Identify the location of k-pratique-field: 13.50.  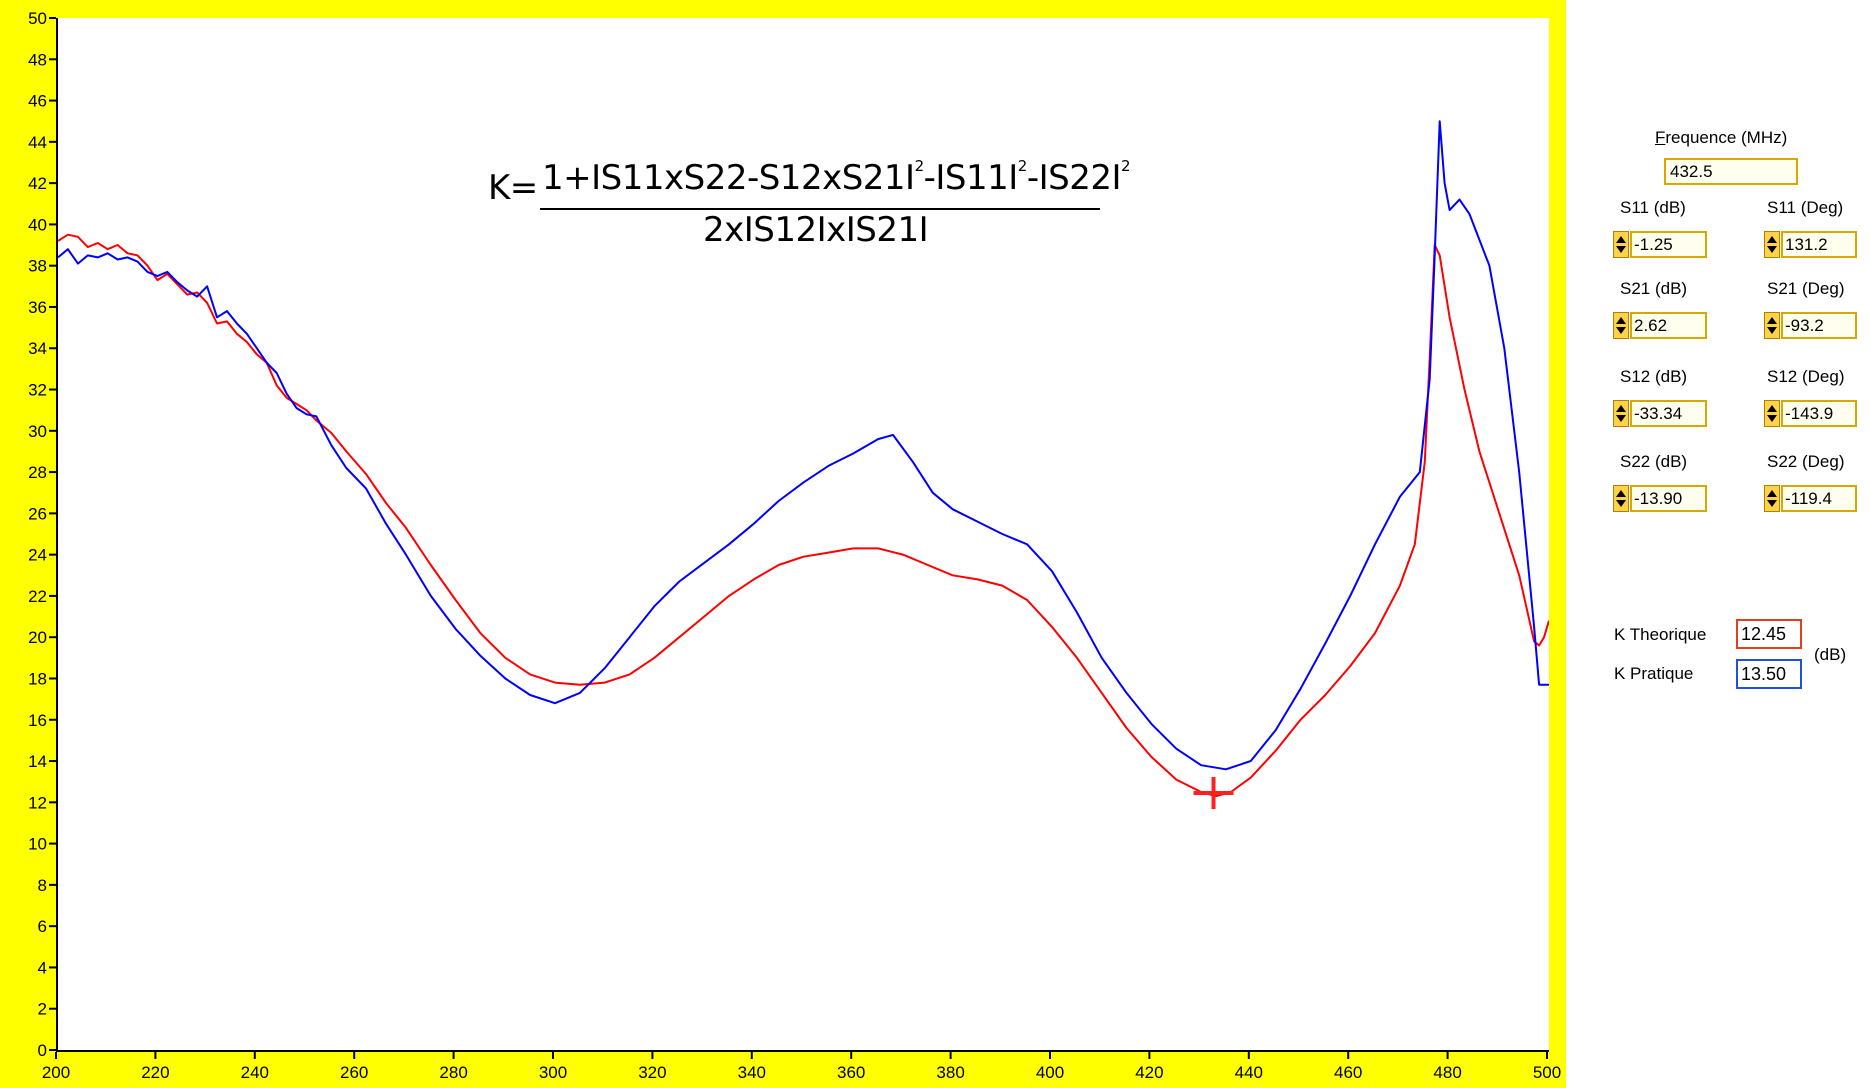
(1769, 674).